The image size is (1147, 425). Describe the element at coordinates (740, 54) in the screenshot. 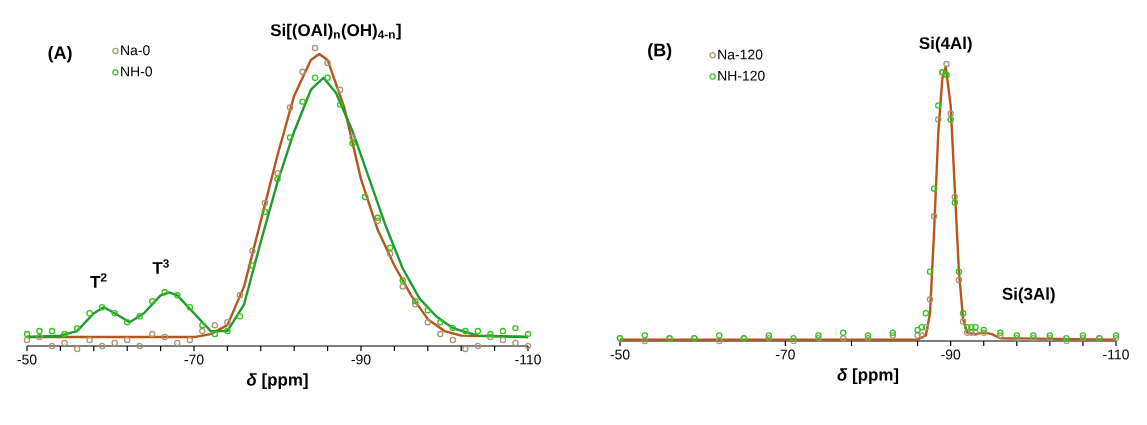

I see `legend-label: Na-120` at that location.